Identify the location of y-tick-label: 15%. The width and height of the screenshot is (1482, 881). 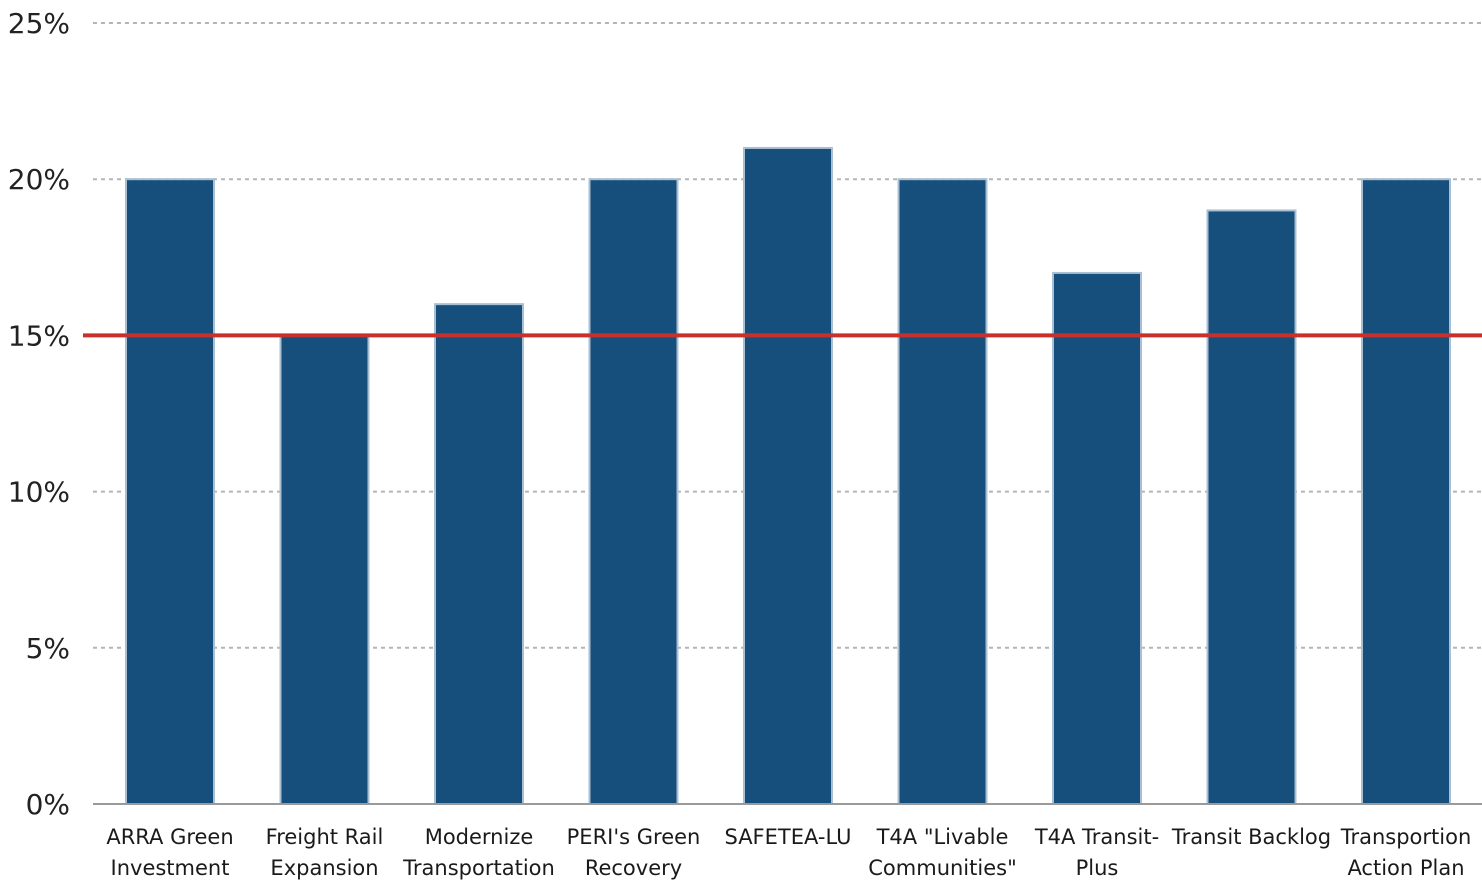
(39, 335).